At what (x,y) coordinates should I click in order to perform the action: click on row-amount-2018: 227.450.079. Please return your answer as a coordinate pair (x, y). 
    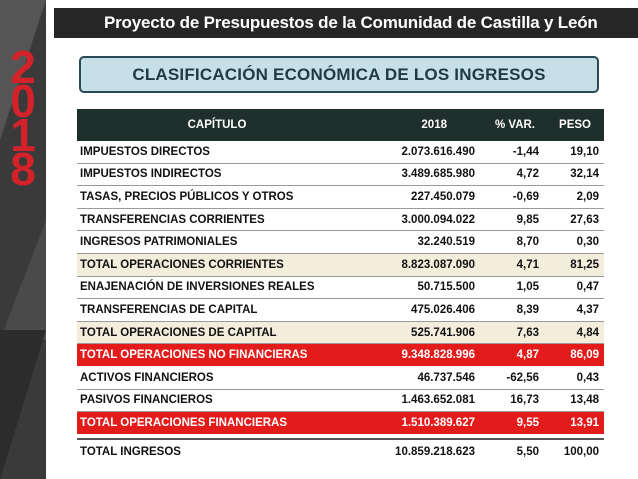
    Looking at the image, I should click on (443, 196).